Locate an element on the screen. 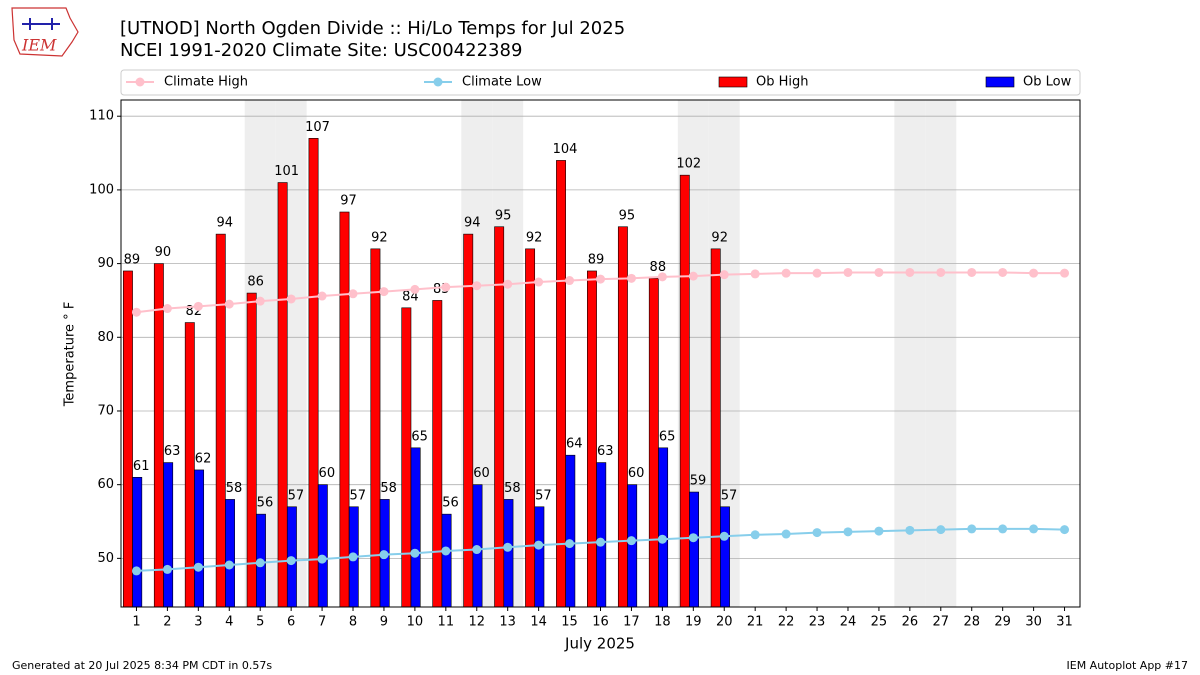 Image resolution: width=1200 pixels, height=675 pixels. bar-value-label: 102 is located at coordinates (688, 164).